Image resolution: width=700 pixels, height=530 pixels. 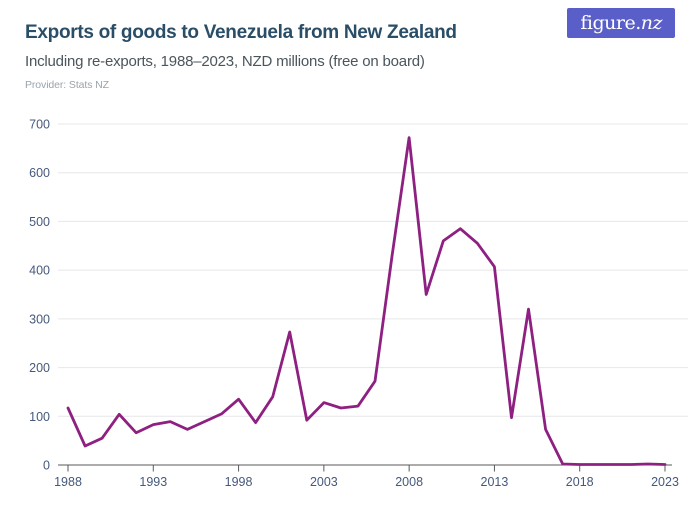 What do you see at coordinates (39, 319) in the screenshot?
I see `y-tick-label: 300` at bounding box center [39, 319].